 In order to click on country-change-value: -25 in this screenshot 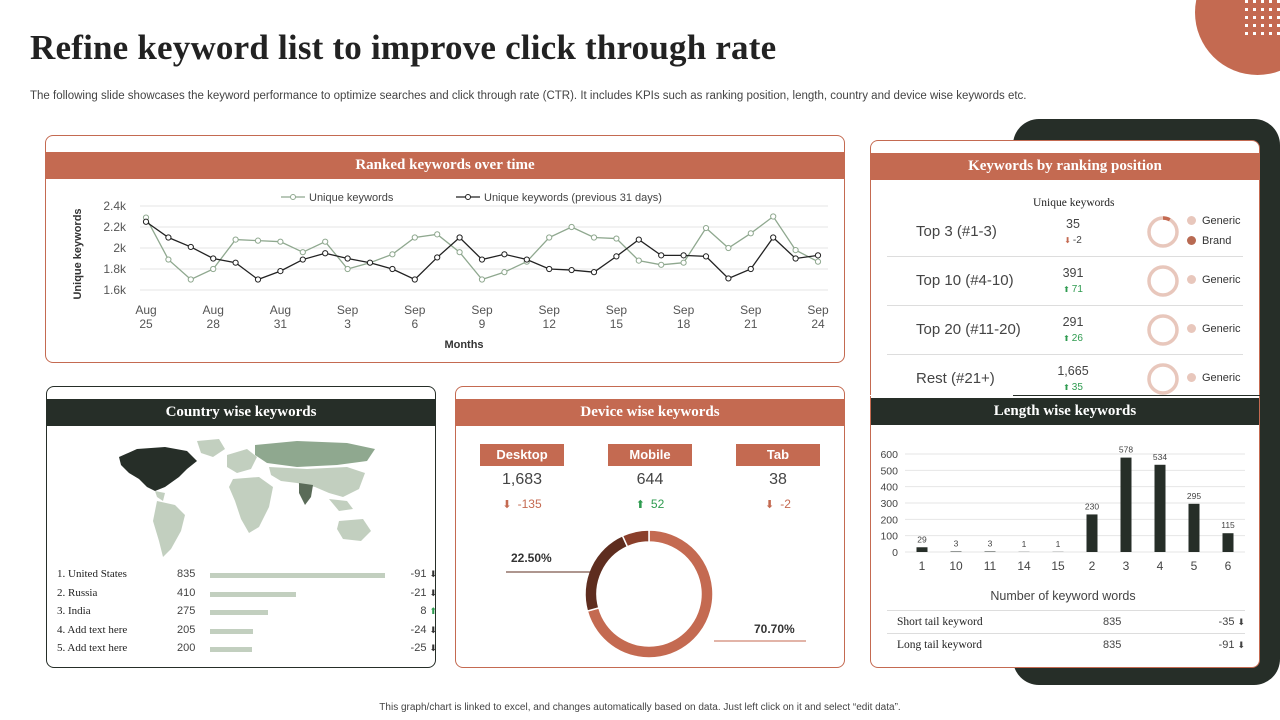, I will do `click(418, 648)`.